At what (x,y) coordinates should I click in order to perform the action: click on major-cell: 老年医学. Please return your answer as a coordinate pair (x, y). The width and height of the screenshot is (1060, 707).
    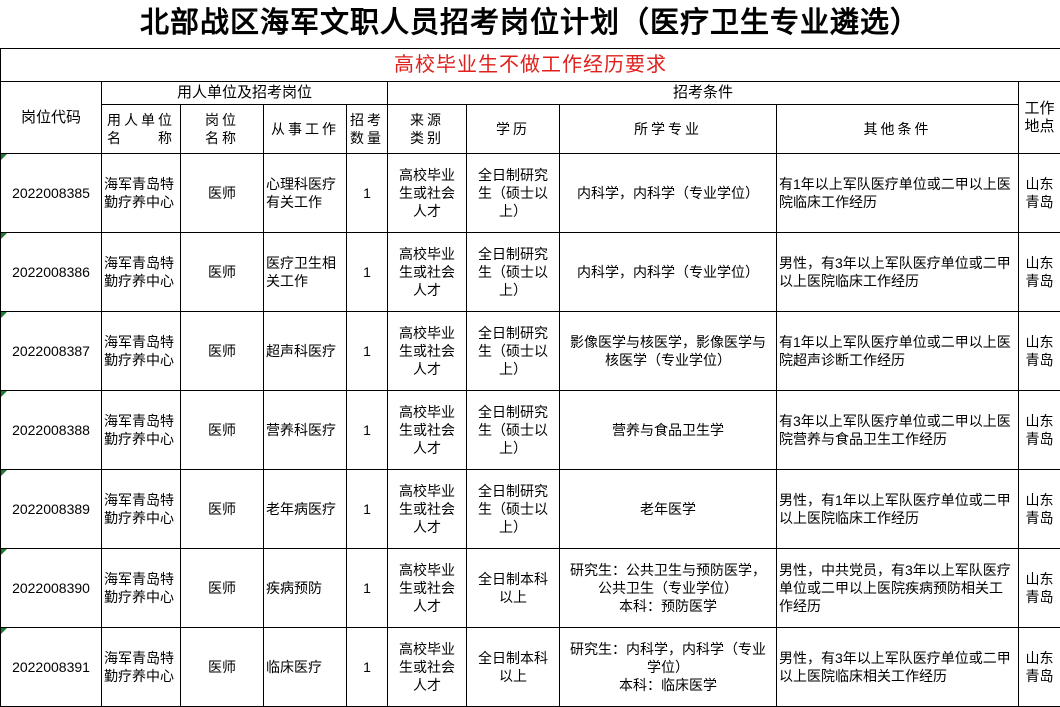
    Looking at the image, I should click on (668, 509).